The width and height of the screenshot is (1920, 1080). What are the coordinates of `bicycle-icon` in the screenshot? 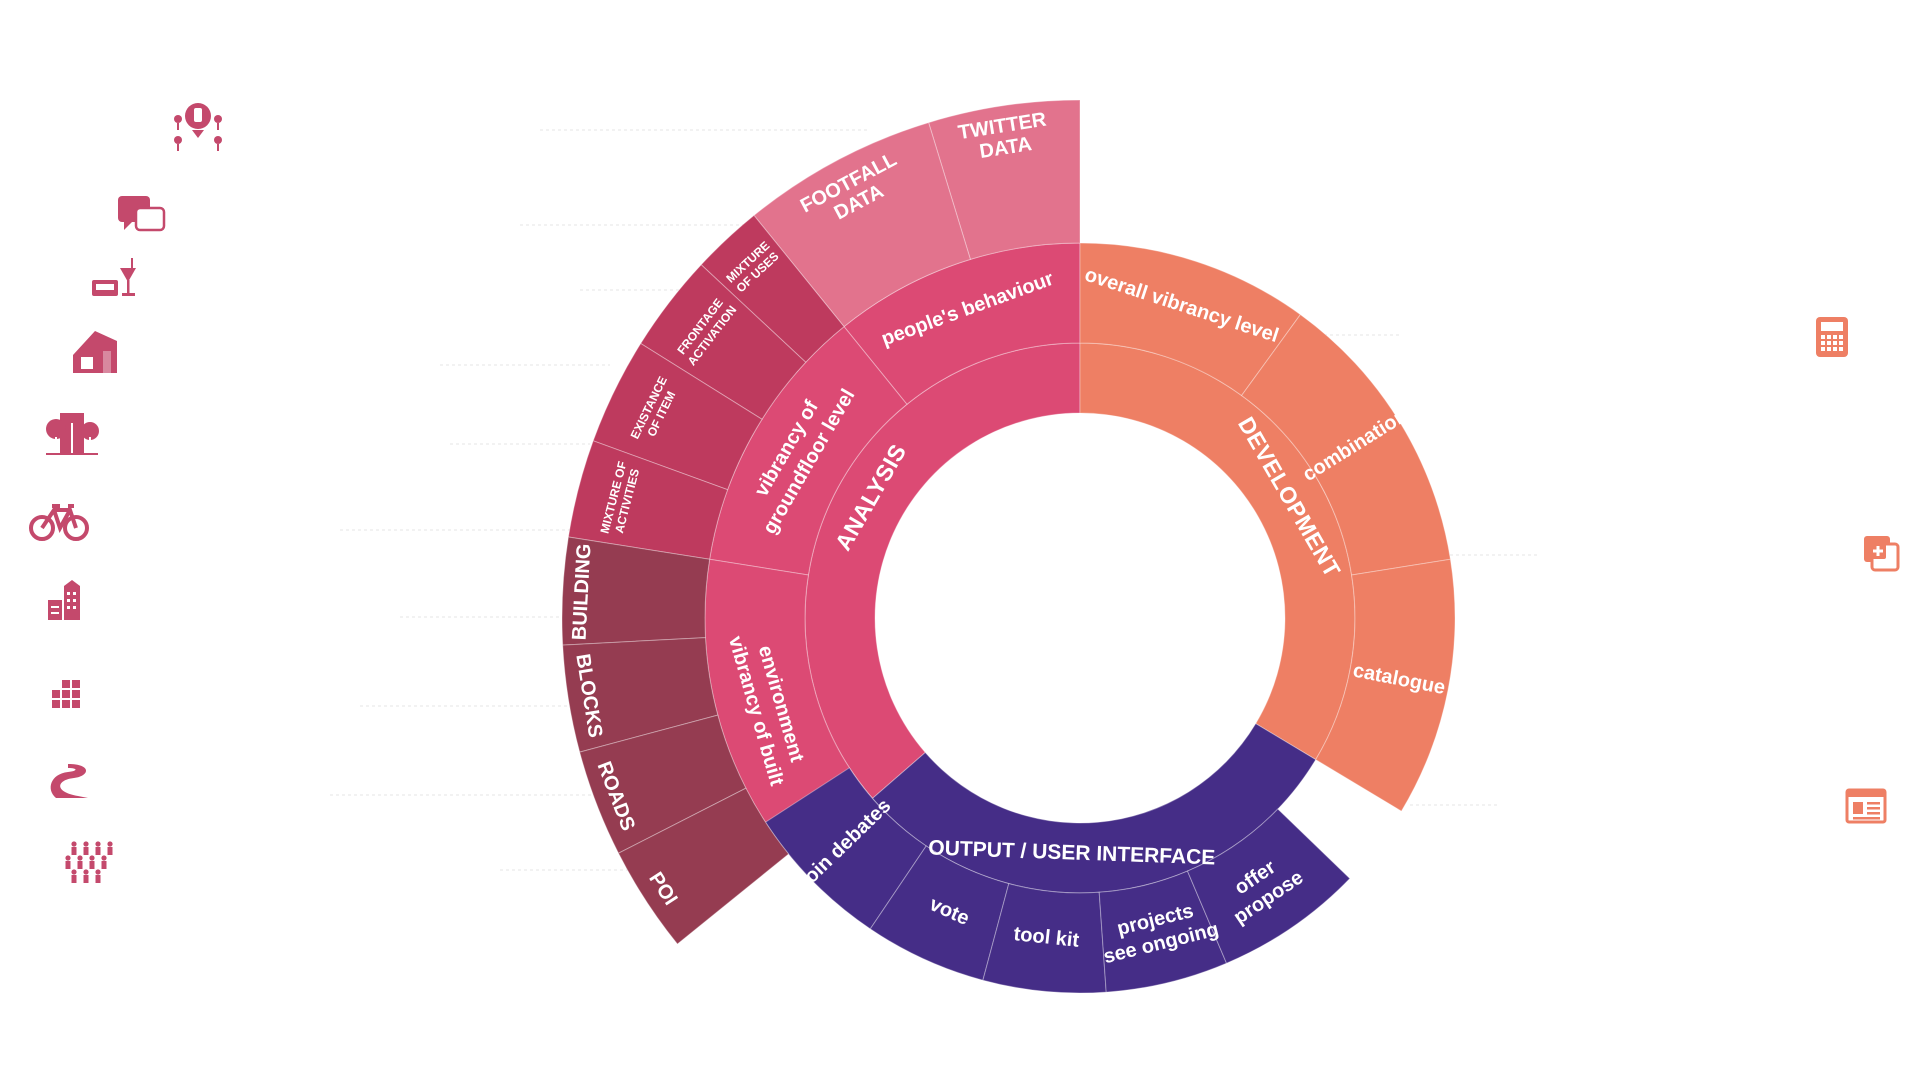 It's located at (59, 522).